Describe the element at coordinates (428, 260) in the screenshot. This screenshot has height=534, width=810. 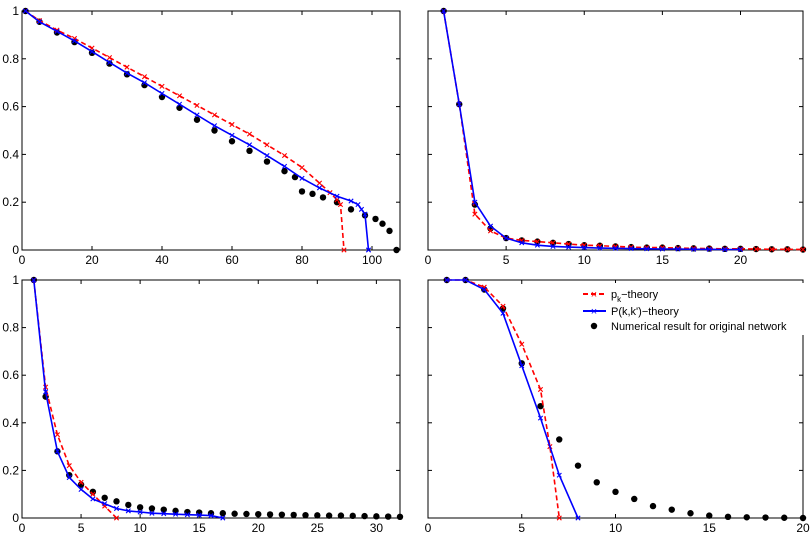
I see `x-tick-label: 0` at that location.